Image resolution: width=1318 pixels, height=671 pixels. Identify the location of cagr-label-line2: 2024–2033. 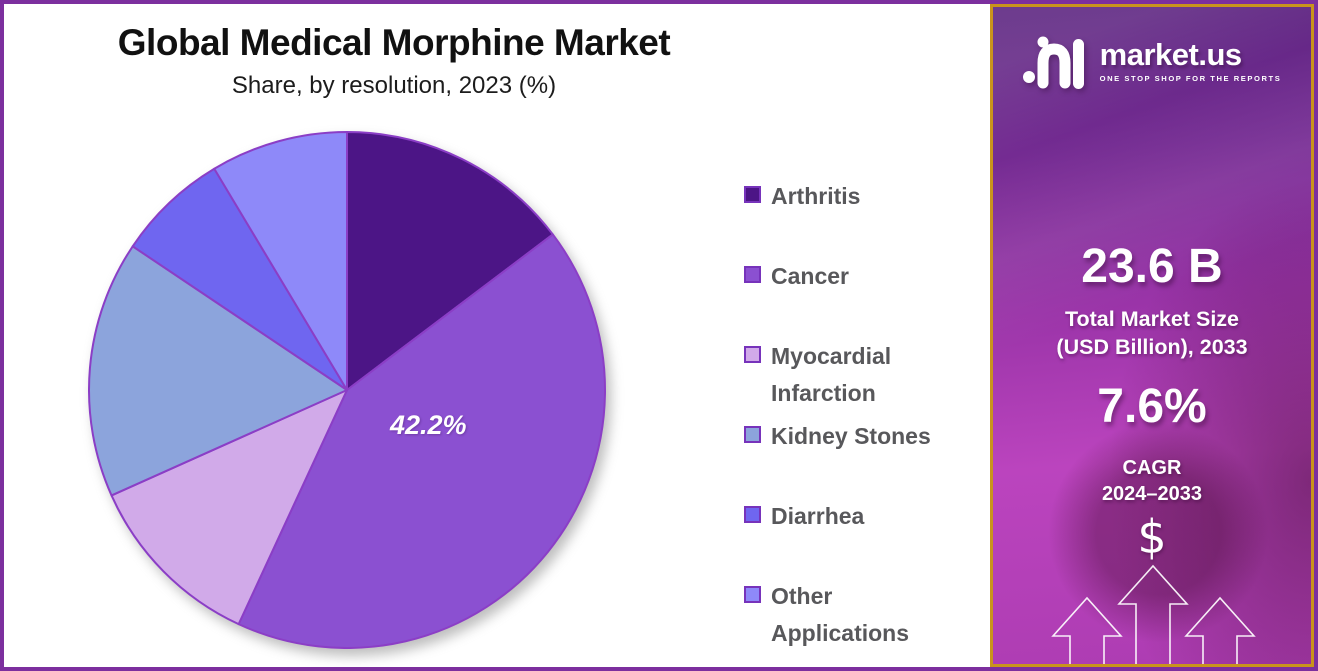
(1152, 494).